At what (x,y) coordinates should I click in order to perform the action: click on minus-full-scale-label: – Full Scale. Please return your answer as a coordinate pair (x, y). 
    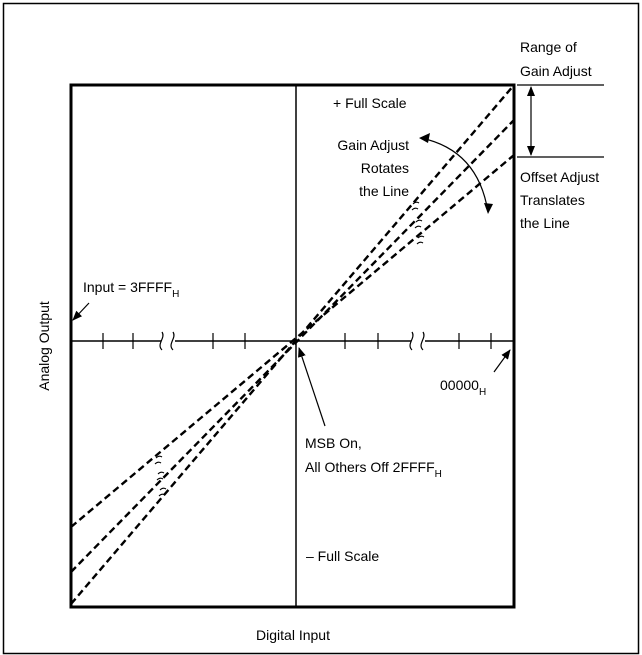
    Looking at the image, I should click on (342, 556).